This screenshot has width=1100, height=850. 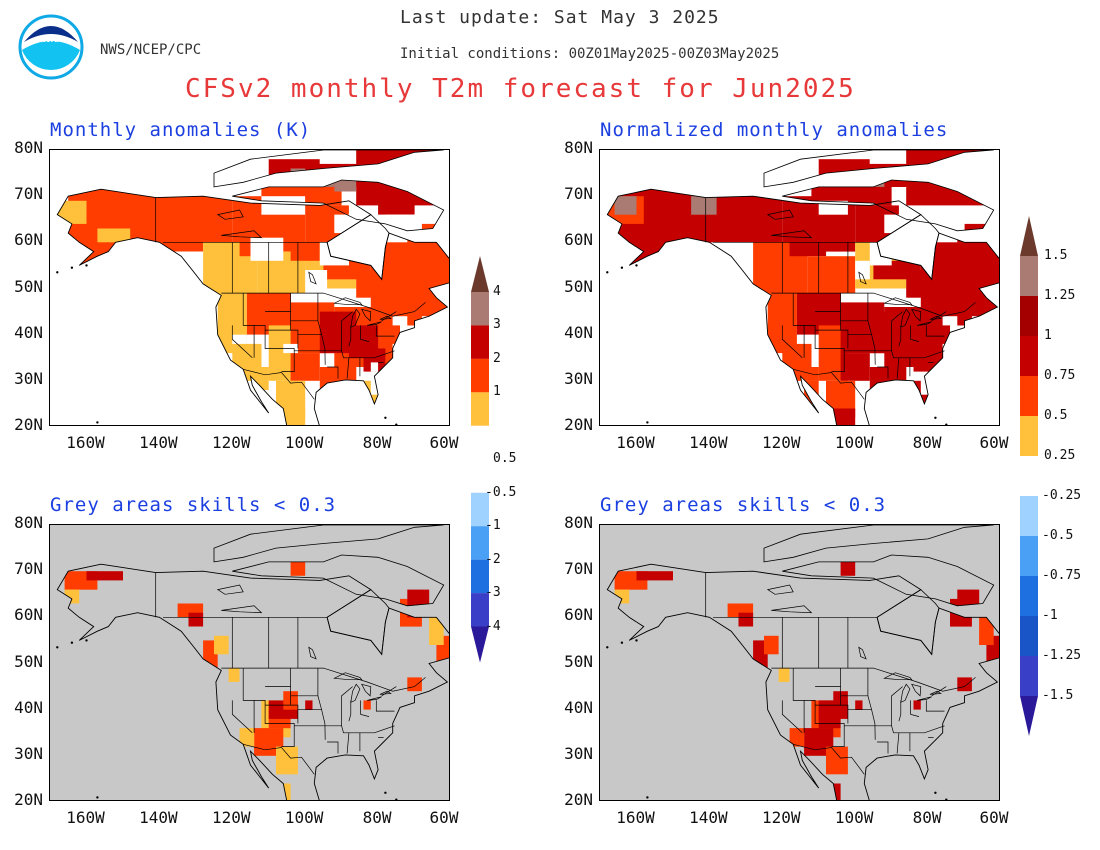 I want to click on colorbar-tick-label: -1.5, so click(x=1058, y=695).